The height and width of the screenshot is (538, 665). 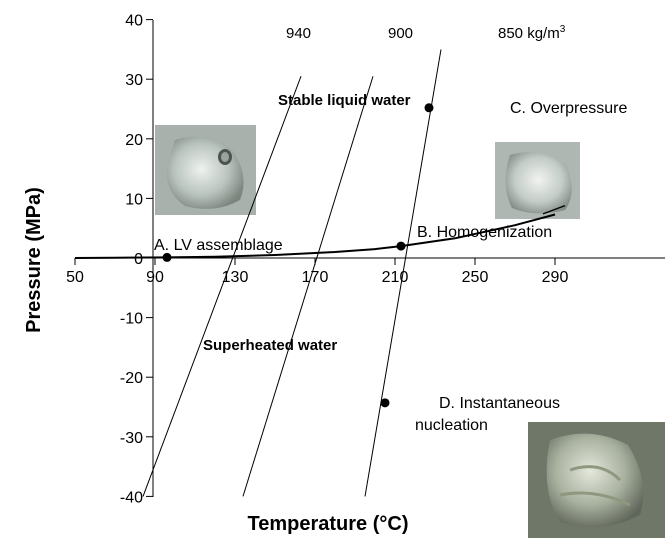 I want to click on point-label-b: B. Homogenization, so click(x=484, y=232).